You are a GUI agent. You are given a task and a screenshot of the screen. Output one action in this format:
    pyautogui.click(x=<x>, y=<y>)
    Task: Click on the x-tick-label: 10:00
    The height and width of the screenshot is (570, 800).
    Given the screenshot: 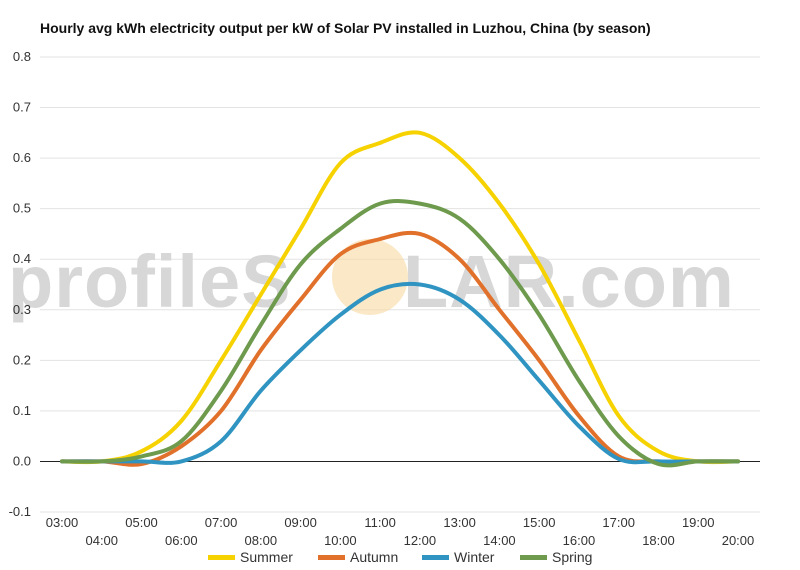 What is the action you would take?
    pyautogui.click(x=340, y=540)
    